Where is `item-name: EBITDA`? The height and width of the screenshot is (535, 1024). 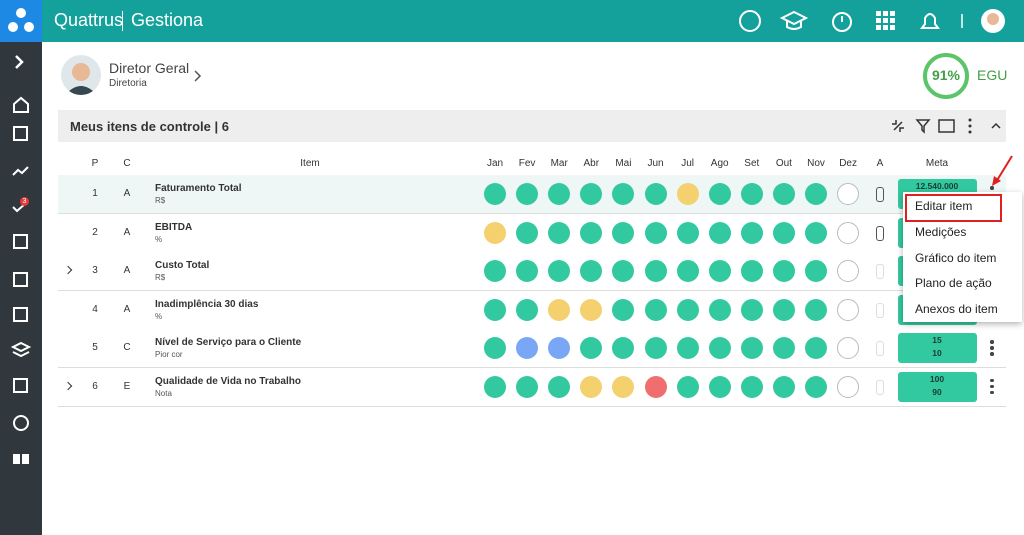
item-name: EBITDA is located at coordinates (174, 227).